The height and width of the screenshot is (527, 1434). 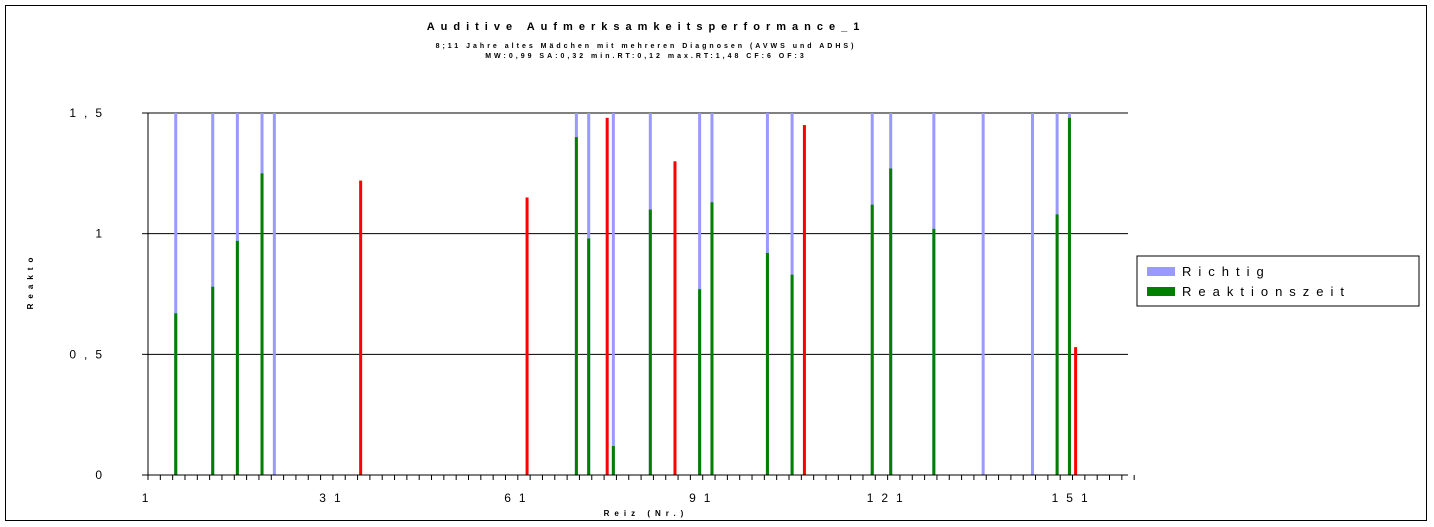 What do you see at coordinates (646, 27) in the screenshot?
I see `chart-title: Auditive Aufmerksamkeitsperformance_1` at bounding box center [646, 27].